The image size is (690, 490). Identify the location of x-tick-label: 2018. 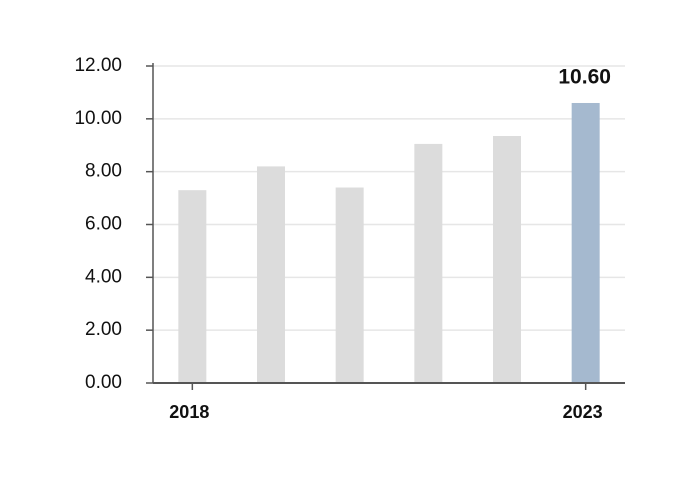
(189, 412).